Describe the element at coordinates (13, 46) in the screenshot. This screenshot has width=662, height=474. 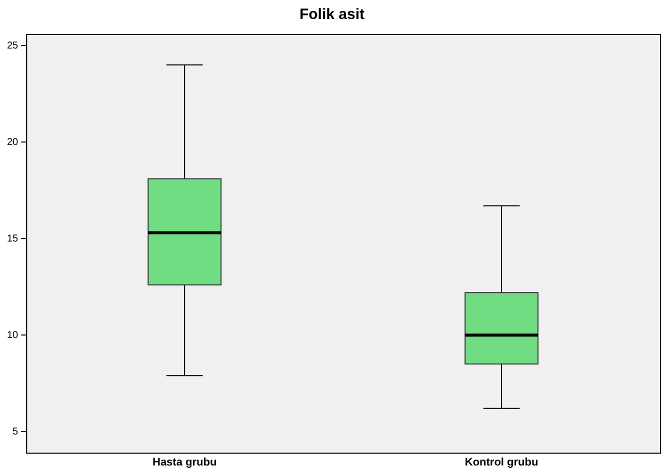
I see `y-tick-label: 25` at that location.